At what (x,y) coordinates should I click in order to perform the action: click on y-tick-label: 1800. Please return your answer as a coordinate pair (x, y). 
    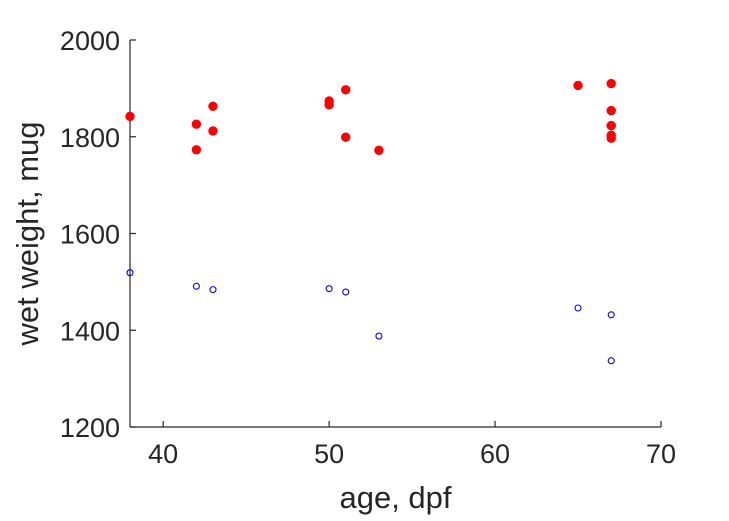
    Looking at the image, I should click on (90, 138).